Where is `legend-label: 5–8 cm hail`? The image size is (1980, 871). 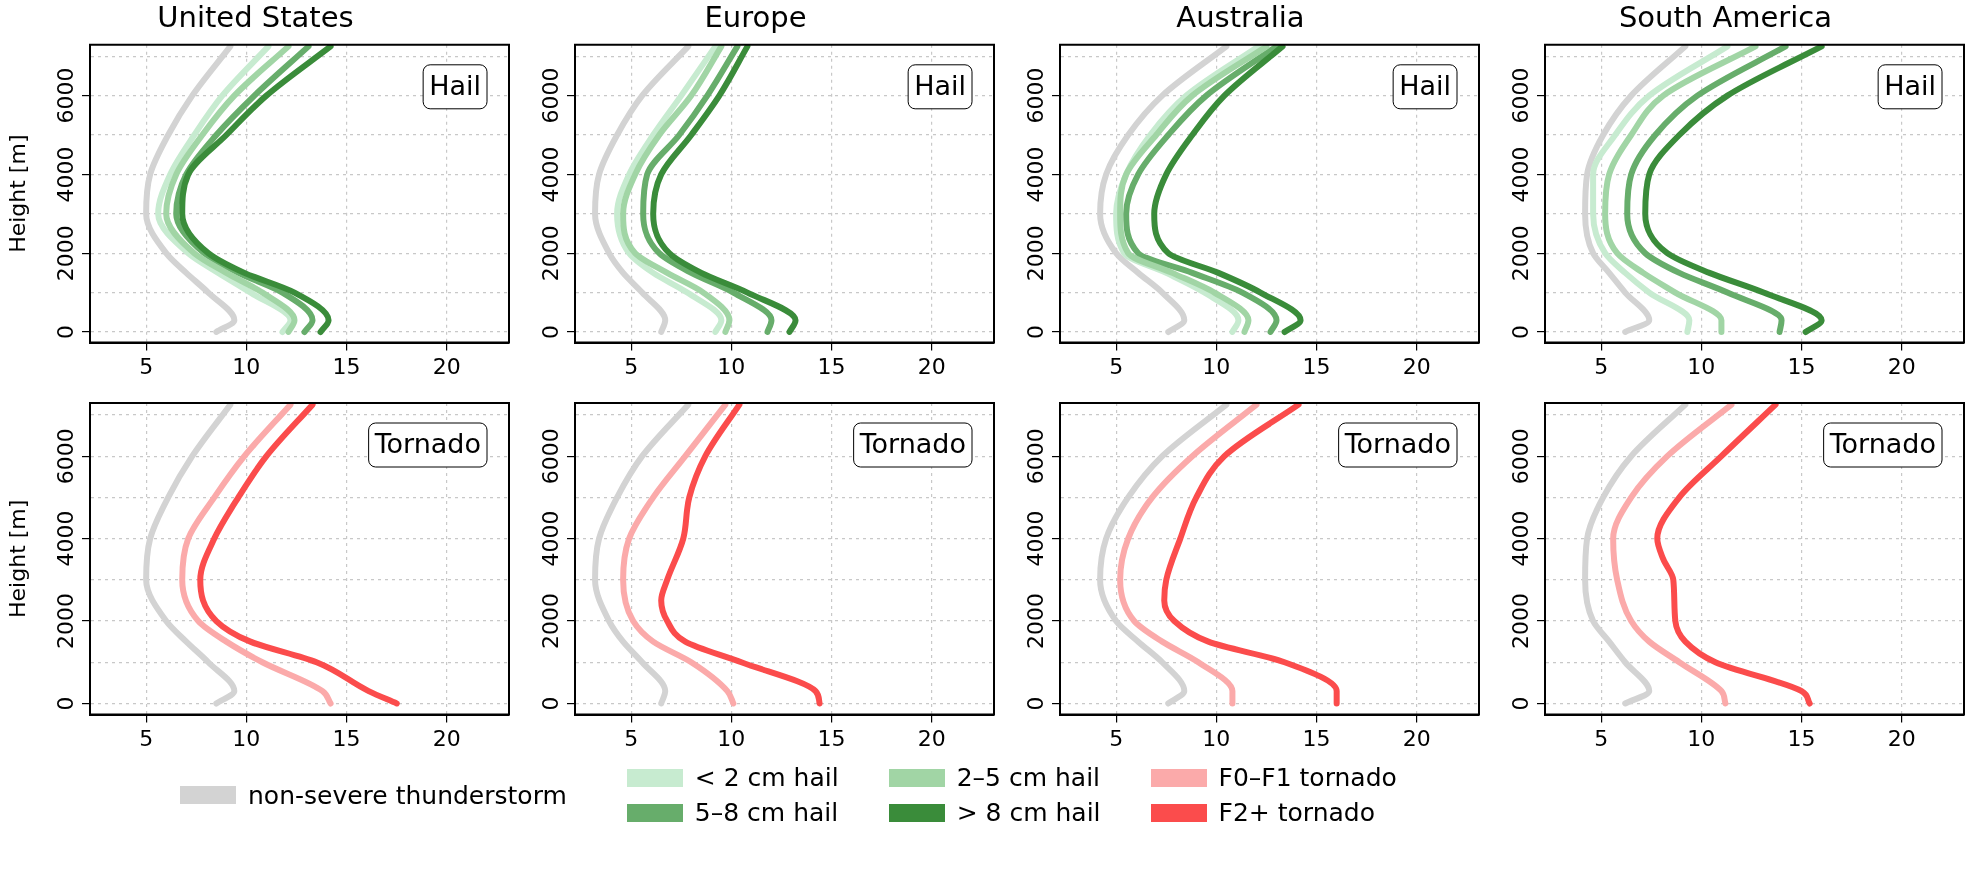
legend-label: 5–8 cm hail is located at coordinates (766, 812).